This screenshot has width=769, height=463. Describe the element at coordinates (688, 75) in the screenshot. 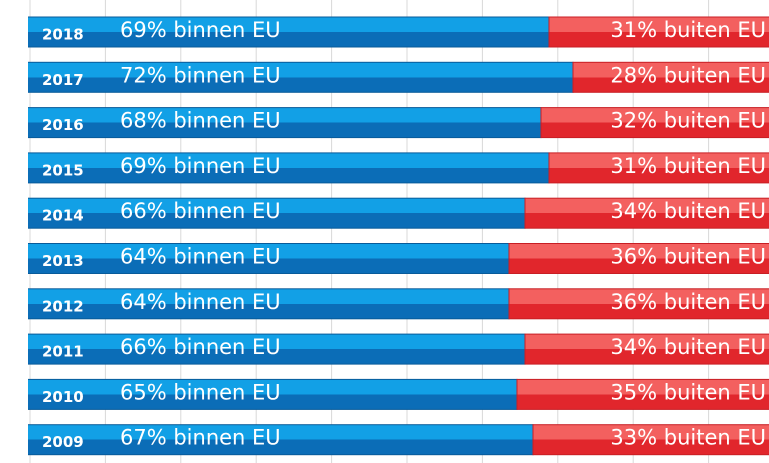

I see `value-label: 28% buiten EU` at that location.